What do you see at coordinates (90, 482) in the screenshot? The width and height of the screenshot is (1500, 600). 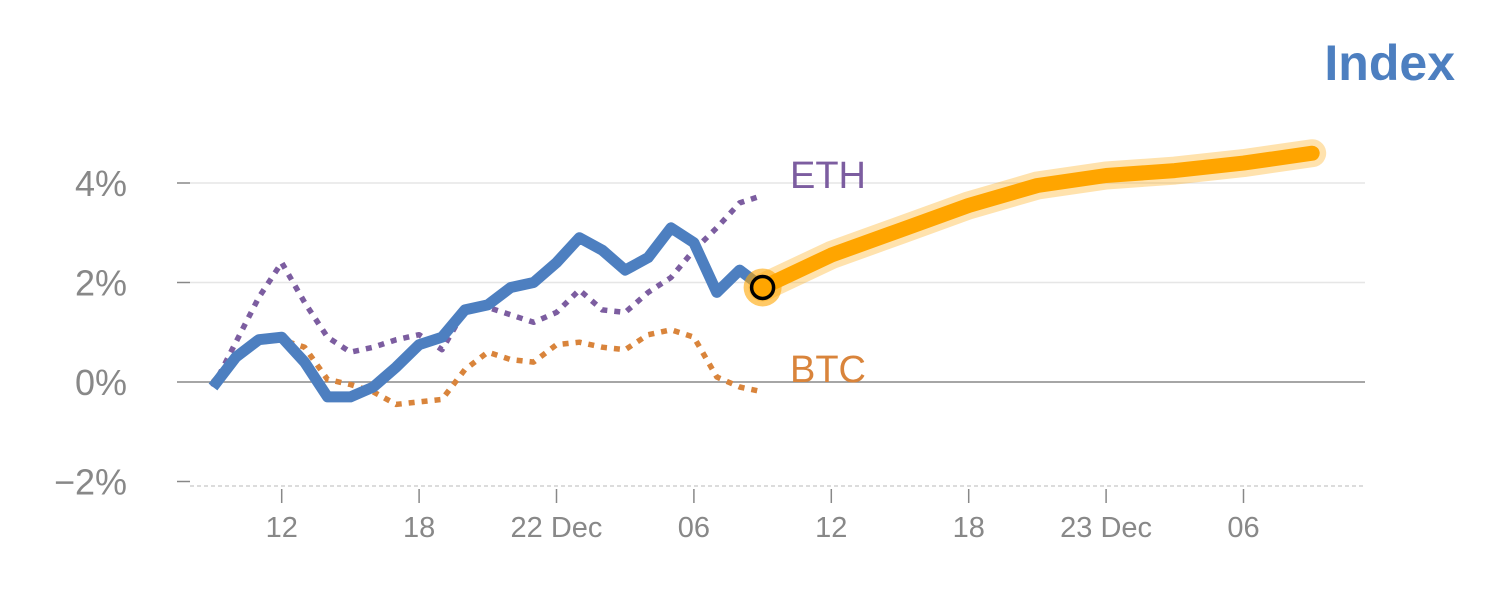 I see `y-tick-label: −2%` at bounding box center [90, 482].